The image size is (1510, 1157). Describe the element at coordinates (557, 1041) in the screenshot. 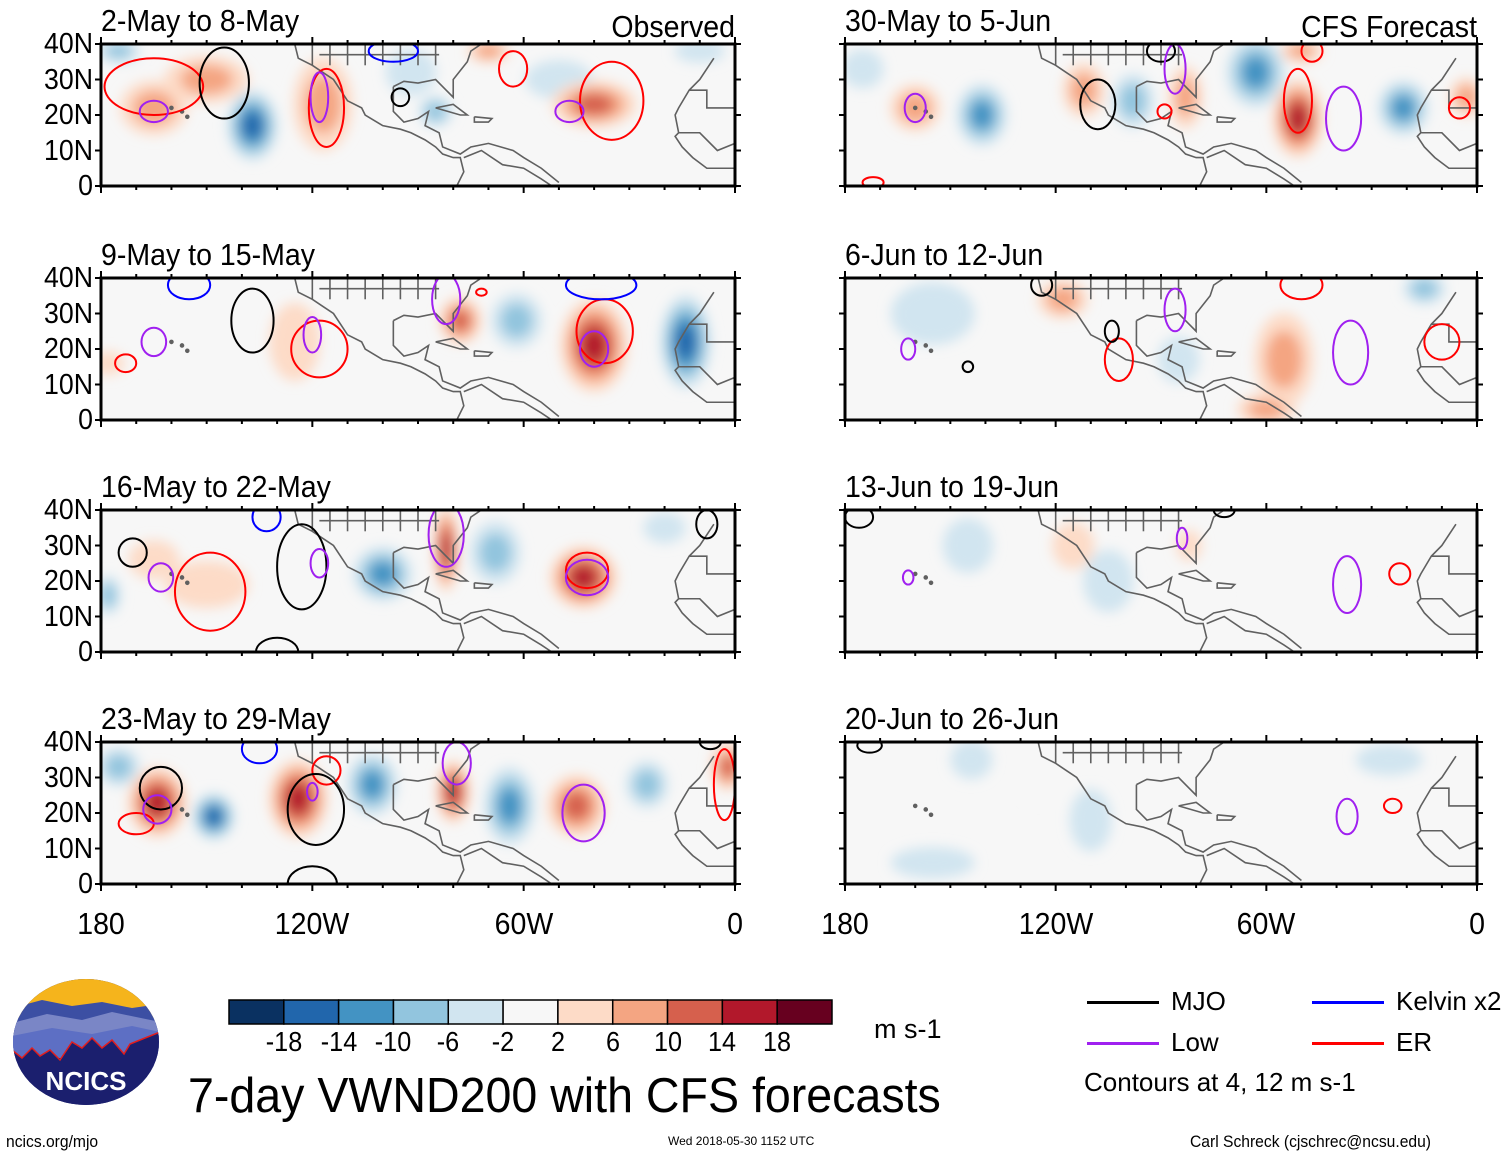

I see `colorbar-label: 2` at that location.